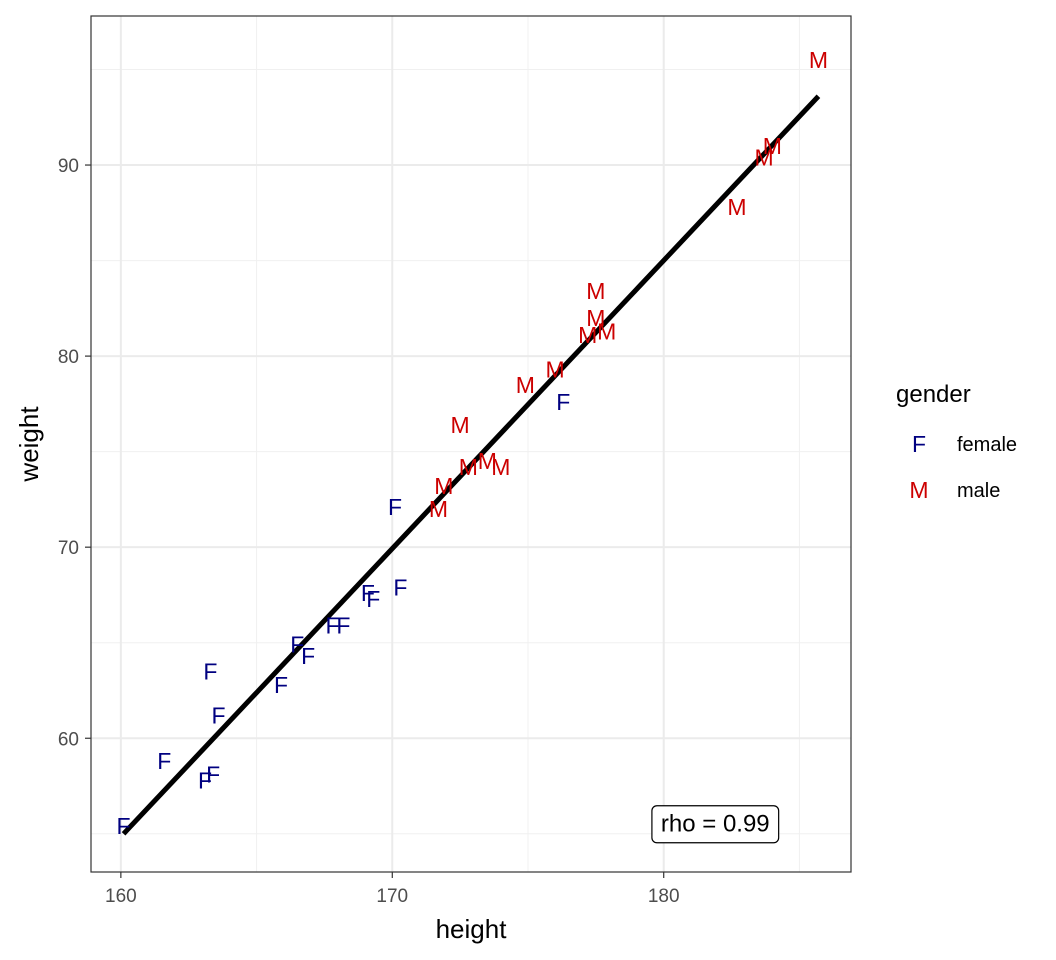 Image resolution: width=1056 pixels, height=960 pixels. I want to click on legend-label-female: female, so click(987, 445).